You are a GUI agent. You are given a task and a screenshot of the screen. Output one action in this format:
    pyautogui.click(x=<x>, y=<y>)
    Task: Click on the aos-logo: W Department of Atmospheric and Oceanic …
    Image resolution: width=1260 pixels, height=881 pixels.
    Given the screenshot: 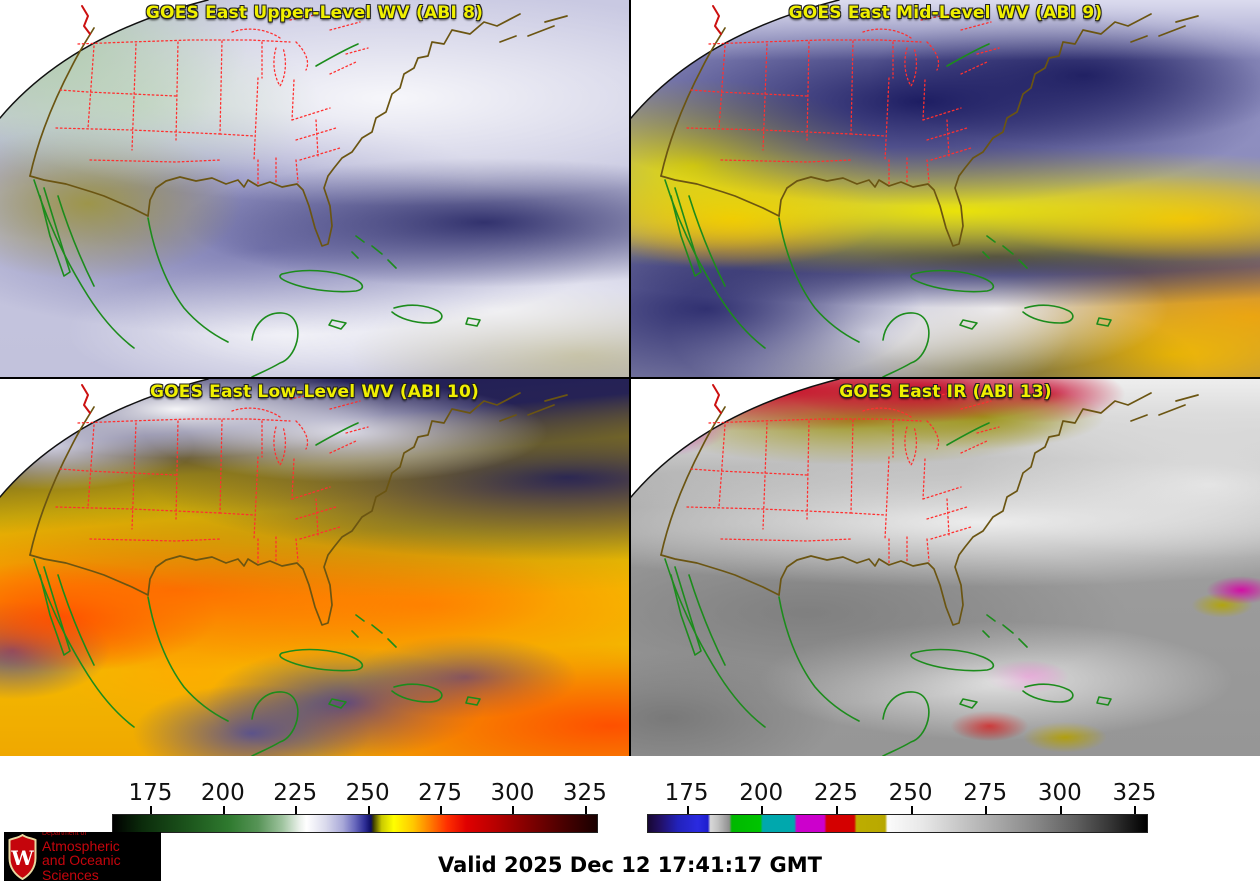 What is the action you would take?
    pyautogui.click(x=82, y=856)
    